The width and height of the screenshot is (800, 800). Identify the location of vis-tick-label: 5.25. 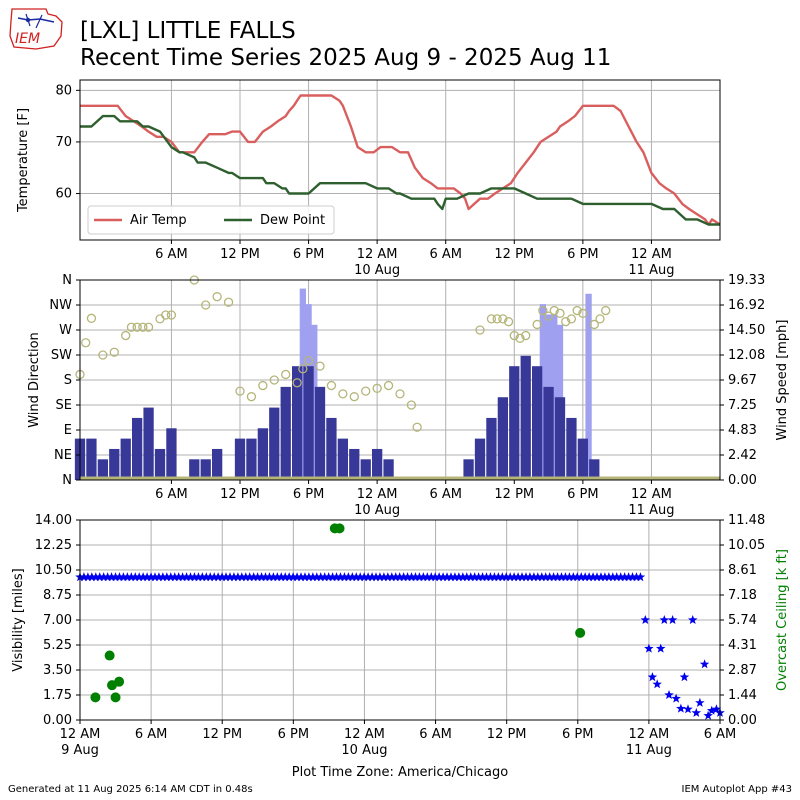
(57, 645).